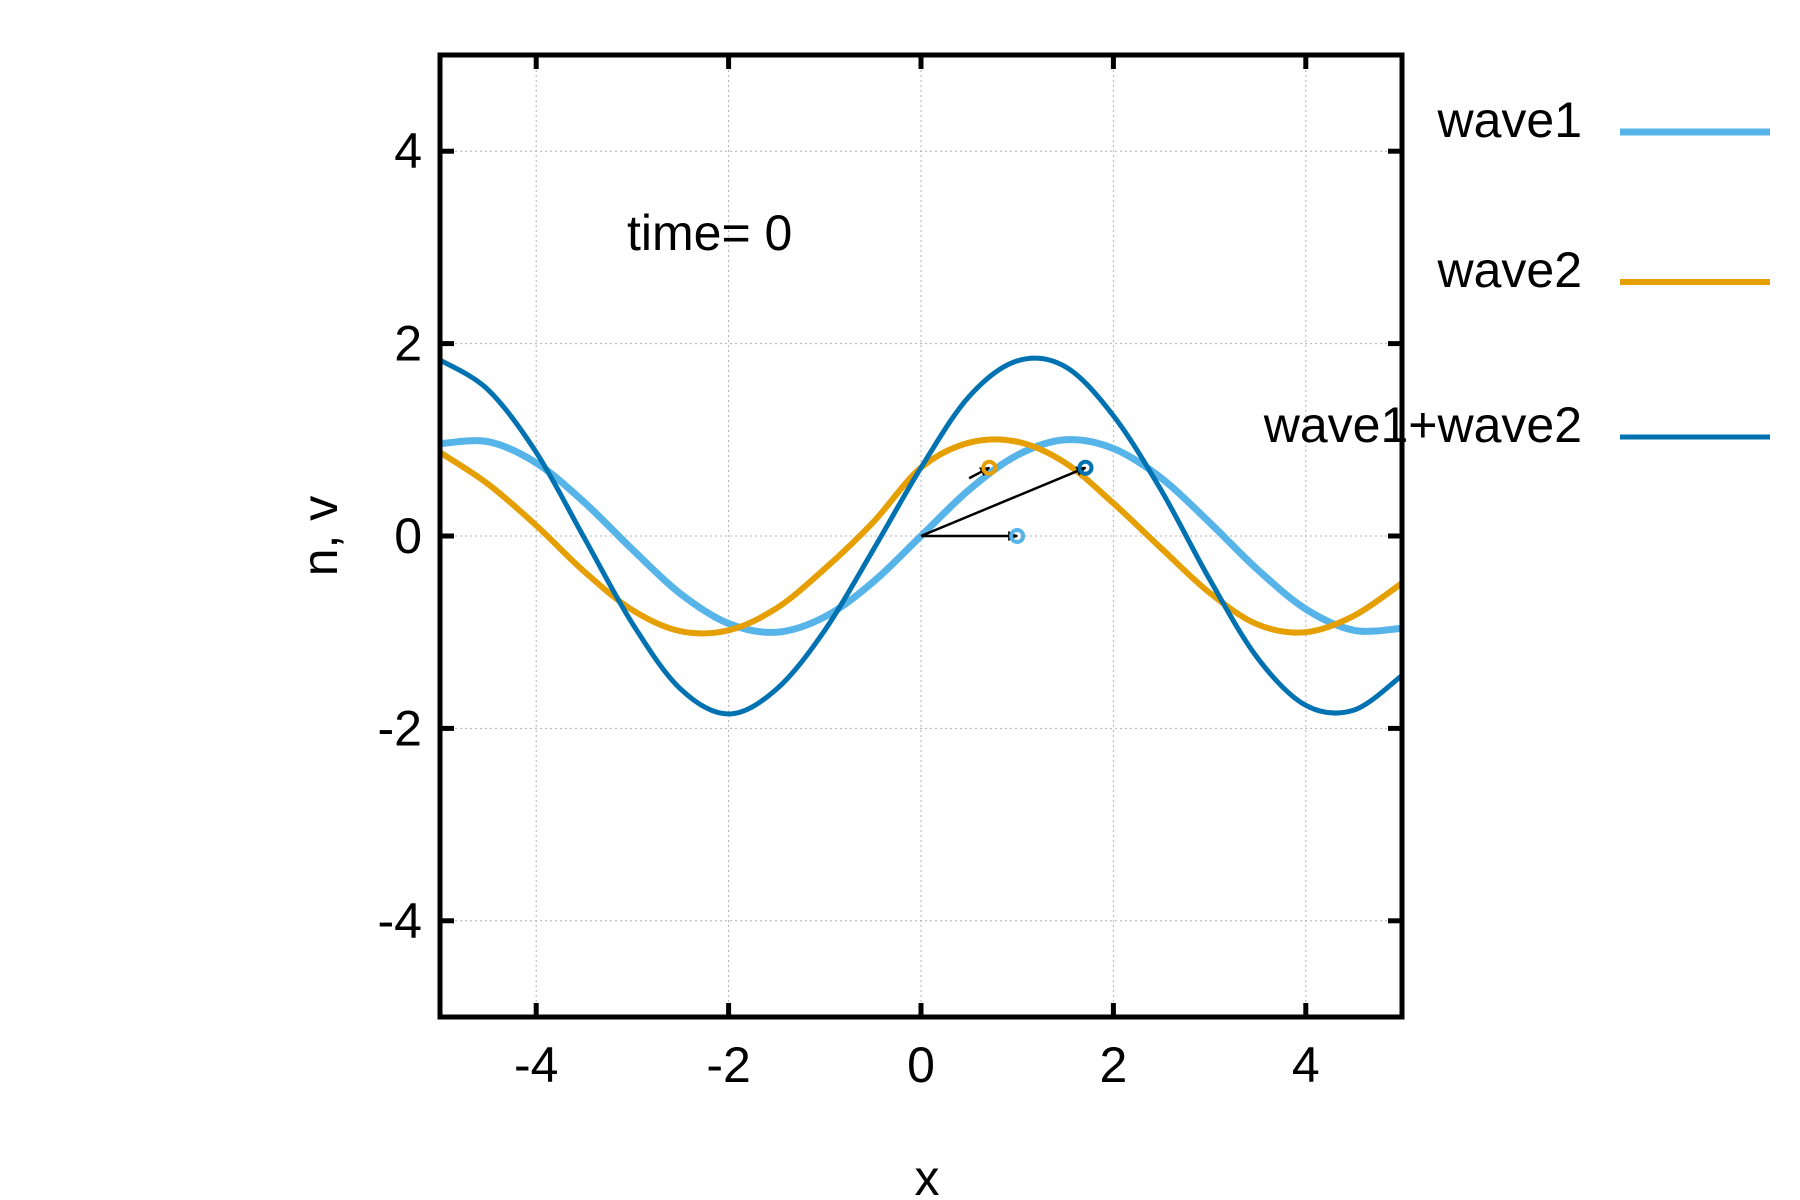 This screenshot has width=1800, height=1200. I want to click on vector-layer, so click(1007, 501).